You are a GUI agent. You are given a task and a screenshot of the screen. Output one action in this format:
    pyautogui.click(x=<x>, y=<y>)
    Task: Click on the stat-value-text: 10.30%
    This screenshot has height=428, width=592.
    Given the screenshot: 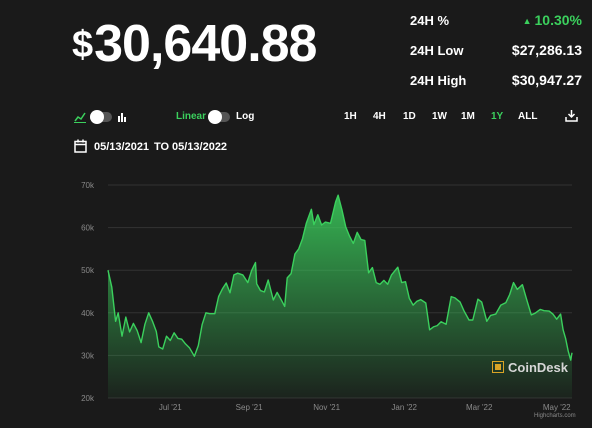 What is the action you would take?
    pyautogui.click(x=558, y=20)
    